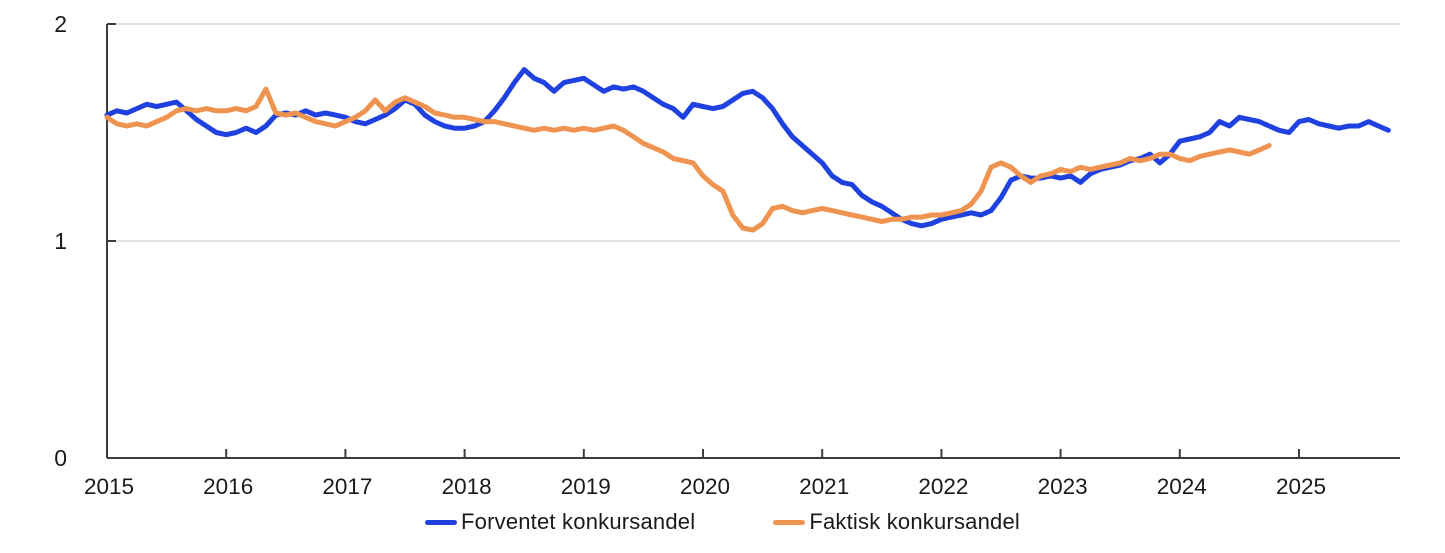 This screenshot has height=553, width=1445. I want to click on x-tick-label-2016: 2016, so click(228, 486).